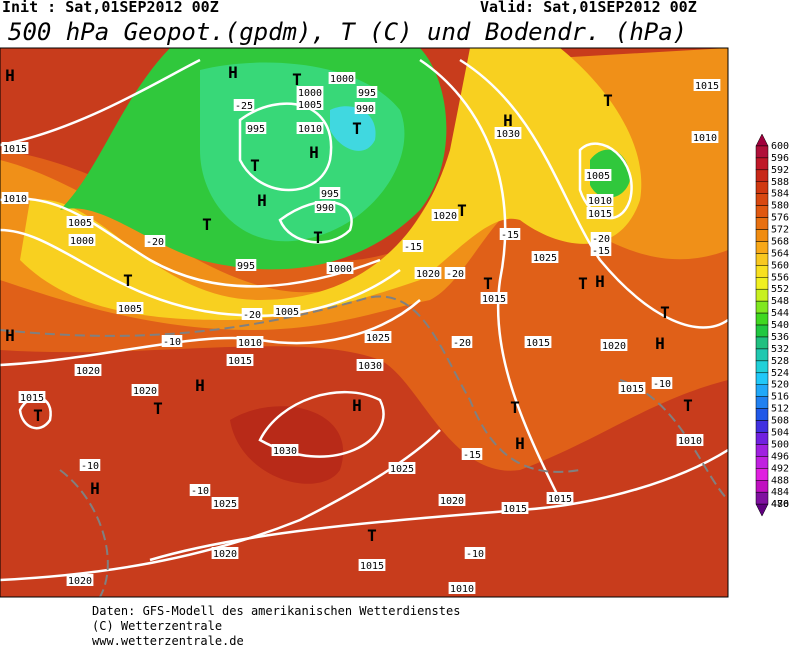  I want to click on colorbar-label: 540, so click(780, 325).